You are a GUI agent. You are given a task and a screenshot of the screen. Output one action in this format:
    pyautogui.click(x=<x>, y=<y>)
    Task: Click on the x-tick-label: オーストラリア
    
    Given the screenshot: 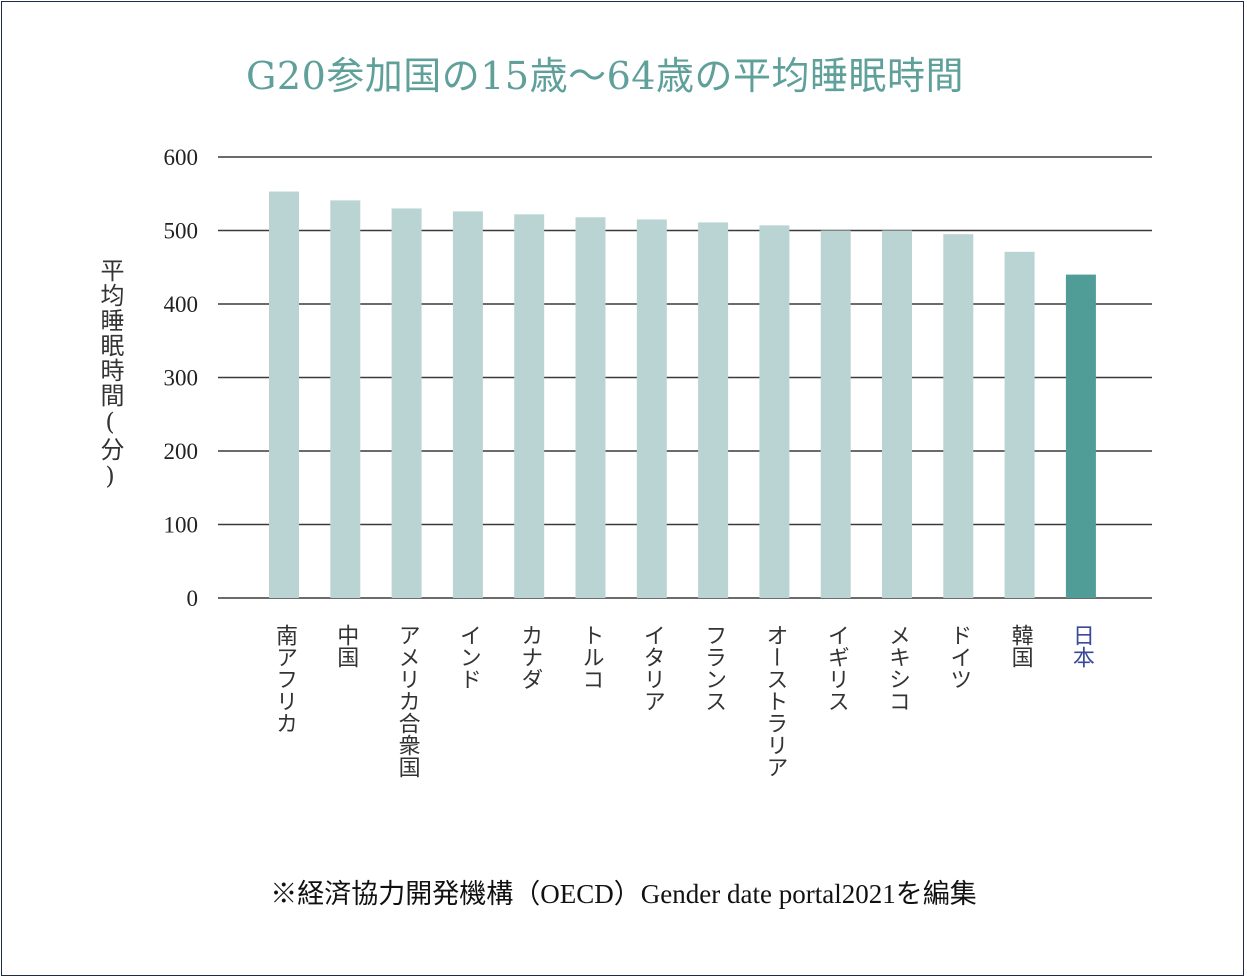 What is the action you would take?
    pyautogui.click(x=775, y=701)
    